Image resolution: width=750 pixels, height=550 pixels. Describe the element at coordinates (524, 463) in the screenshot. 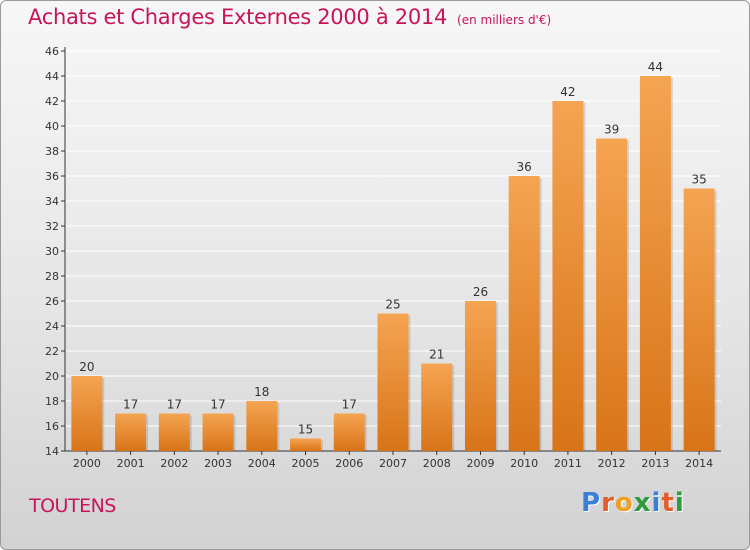

I see `x-tick-label: 2010` at that location.